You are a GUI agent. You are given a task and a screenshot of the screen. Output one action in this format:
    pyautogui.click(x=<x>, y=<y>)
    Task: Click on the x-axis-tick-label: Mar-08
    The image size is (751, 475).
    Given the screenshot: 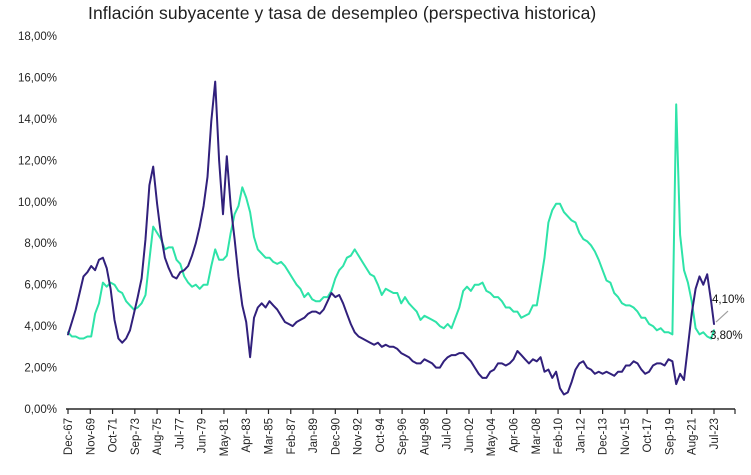 What is the action you would take?
    pyautogui.click(x=537, y=436)
    